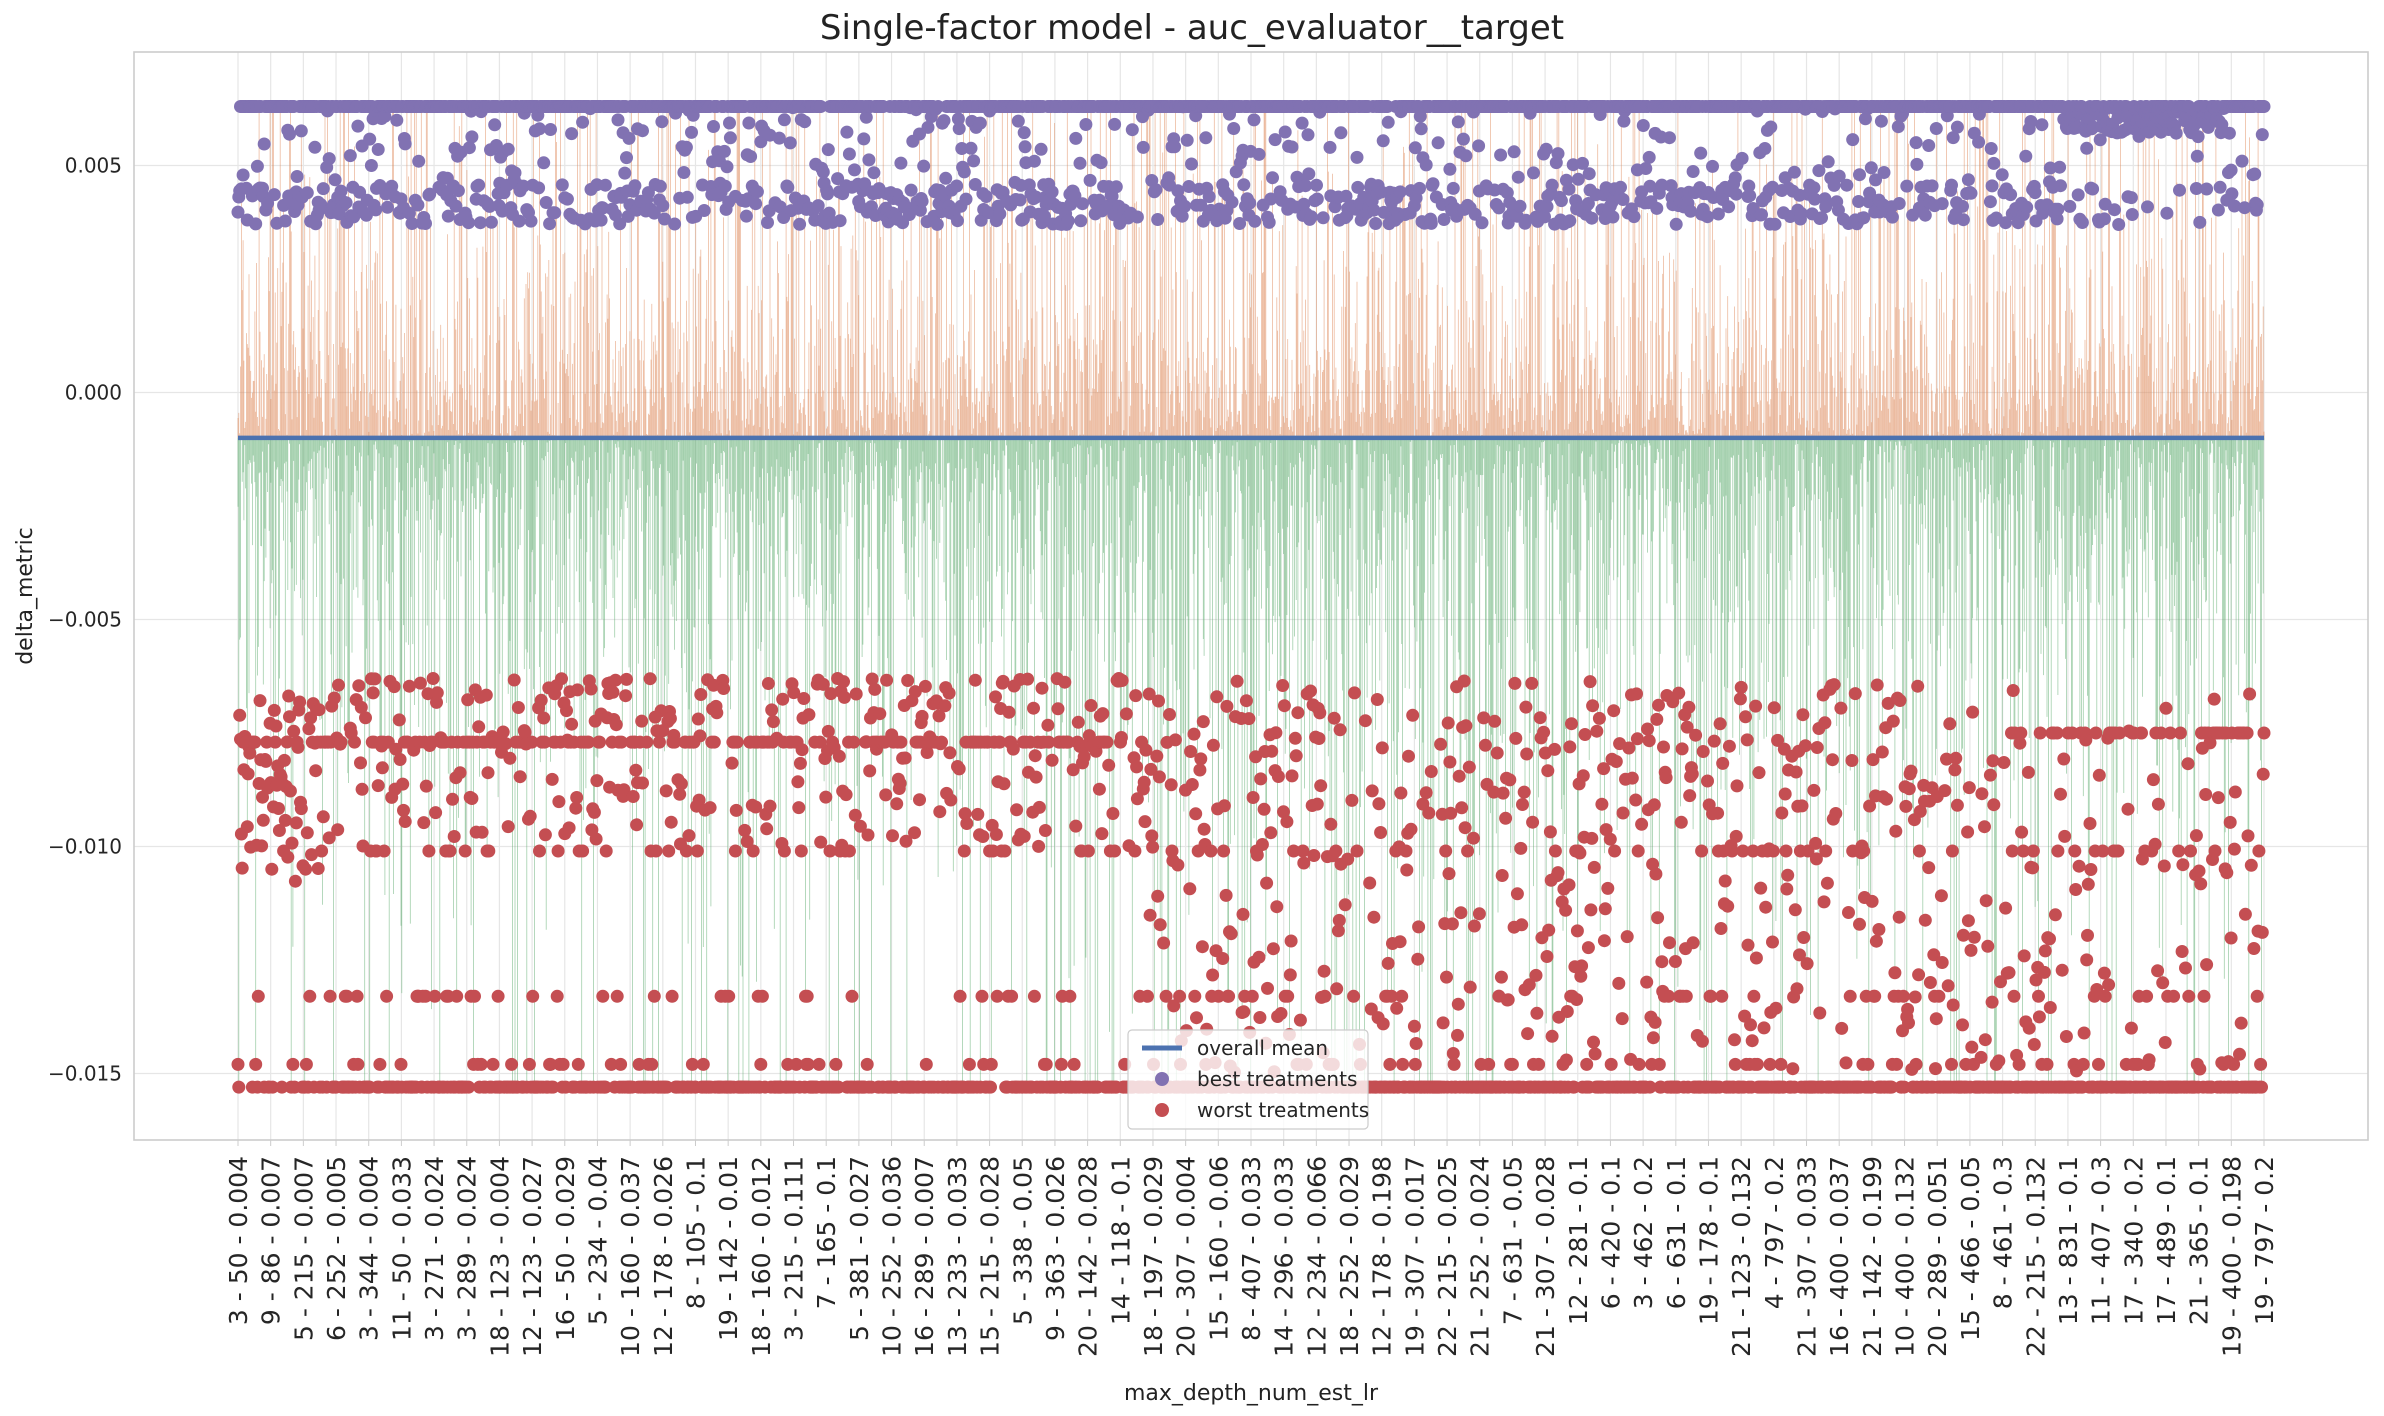 Image resolution: width=2384 pixels, height=1416 pixels. I want to click on best-treatments-layer, so click(1251, 165).